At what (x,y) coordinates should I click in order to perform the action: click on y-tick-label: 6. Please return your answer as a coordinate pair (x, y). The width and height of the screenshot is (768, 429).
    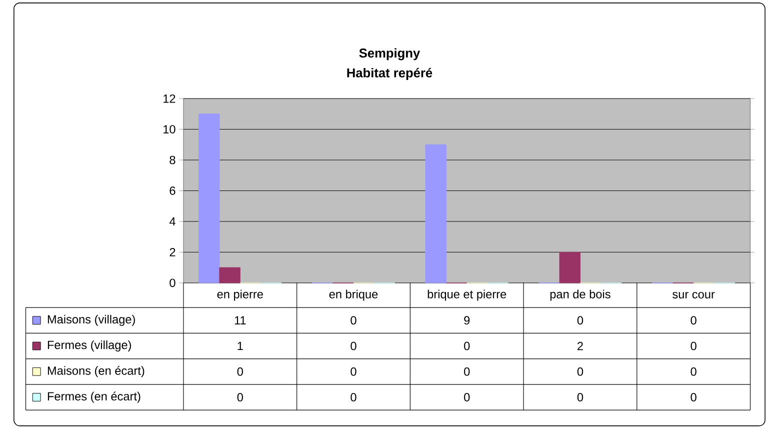
    Looking at the image, I should click on (173, 191).